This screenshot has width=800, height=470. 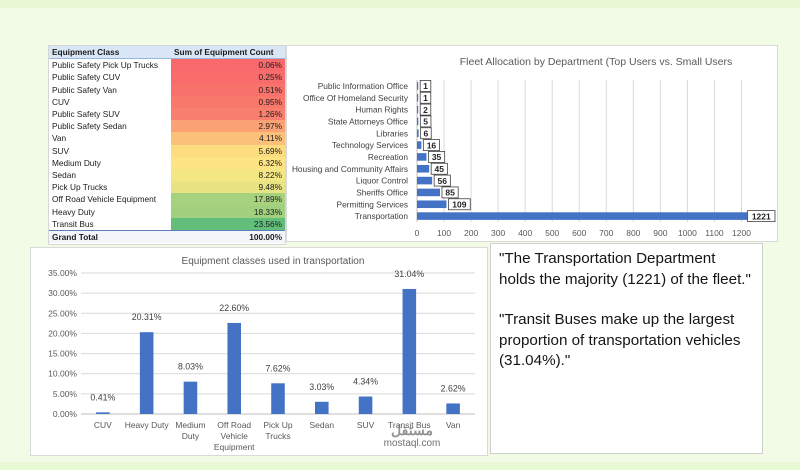 I want to click on pivot-row-label: SUV, so click(x=61, y=150).